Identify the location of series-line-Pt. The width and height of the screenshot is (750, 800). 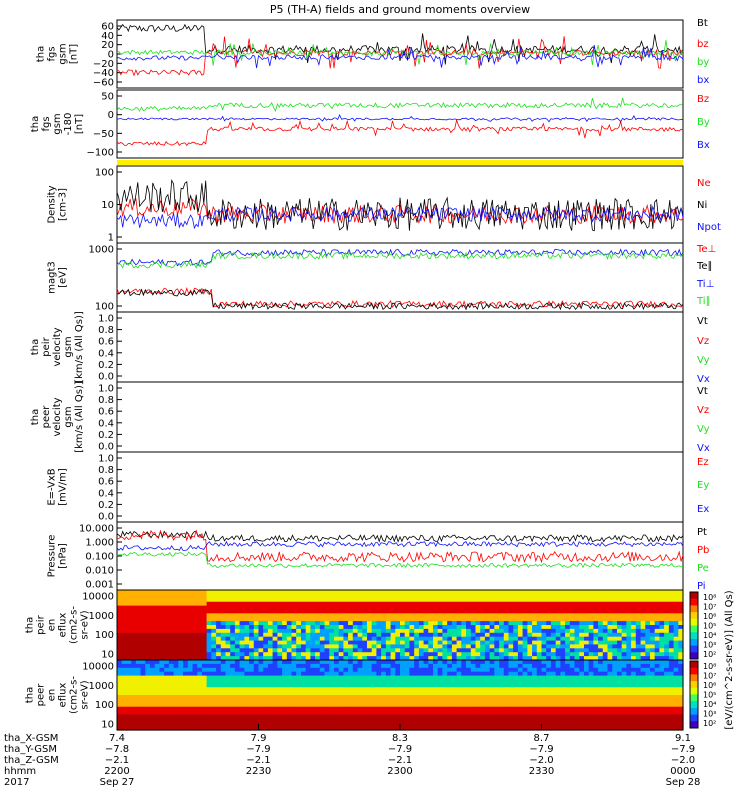
(400, 536).